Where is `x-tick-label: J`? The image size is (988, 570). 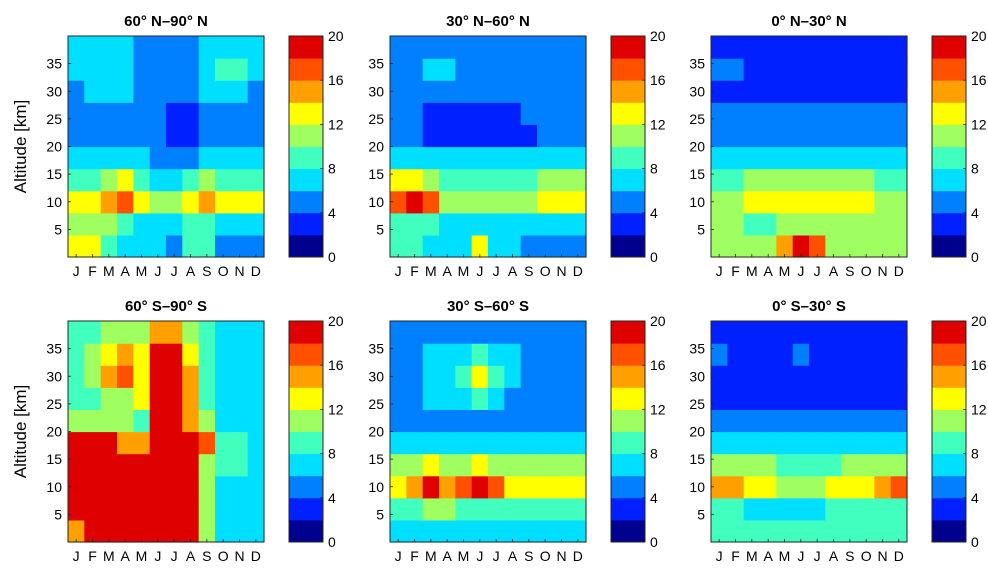
x-tick-label: J is located at coordinates (496, 556).